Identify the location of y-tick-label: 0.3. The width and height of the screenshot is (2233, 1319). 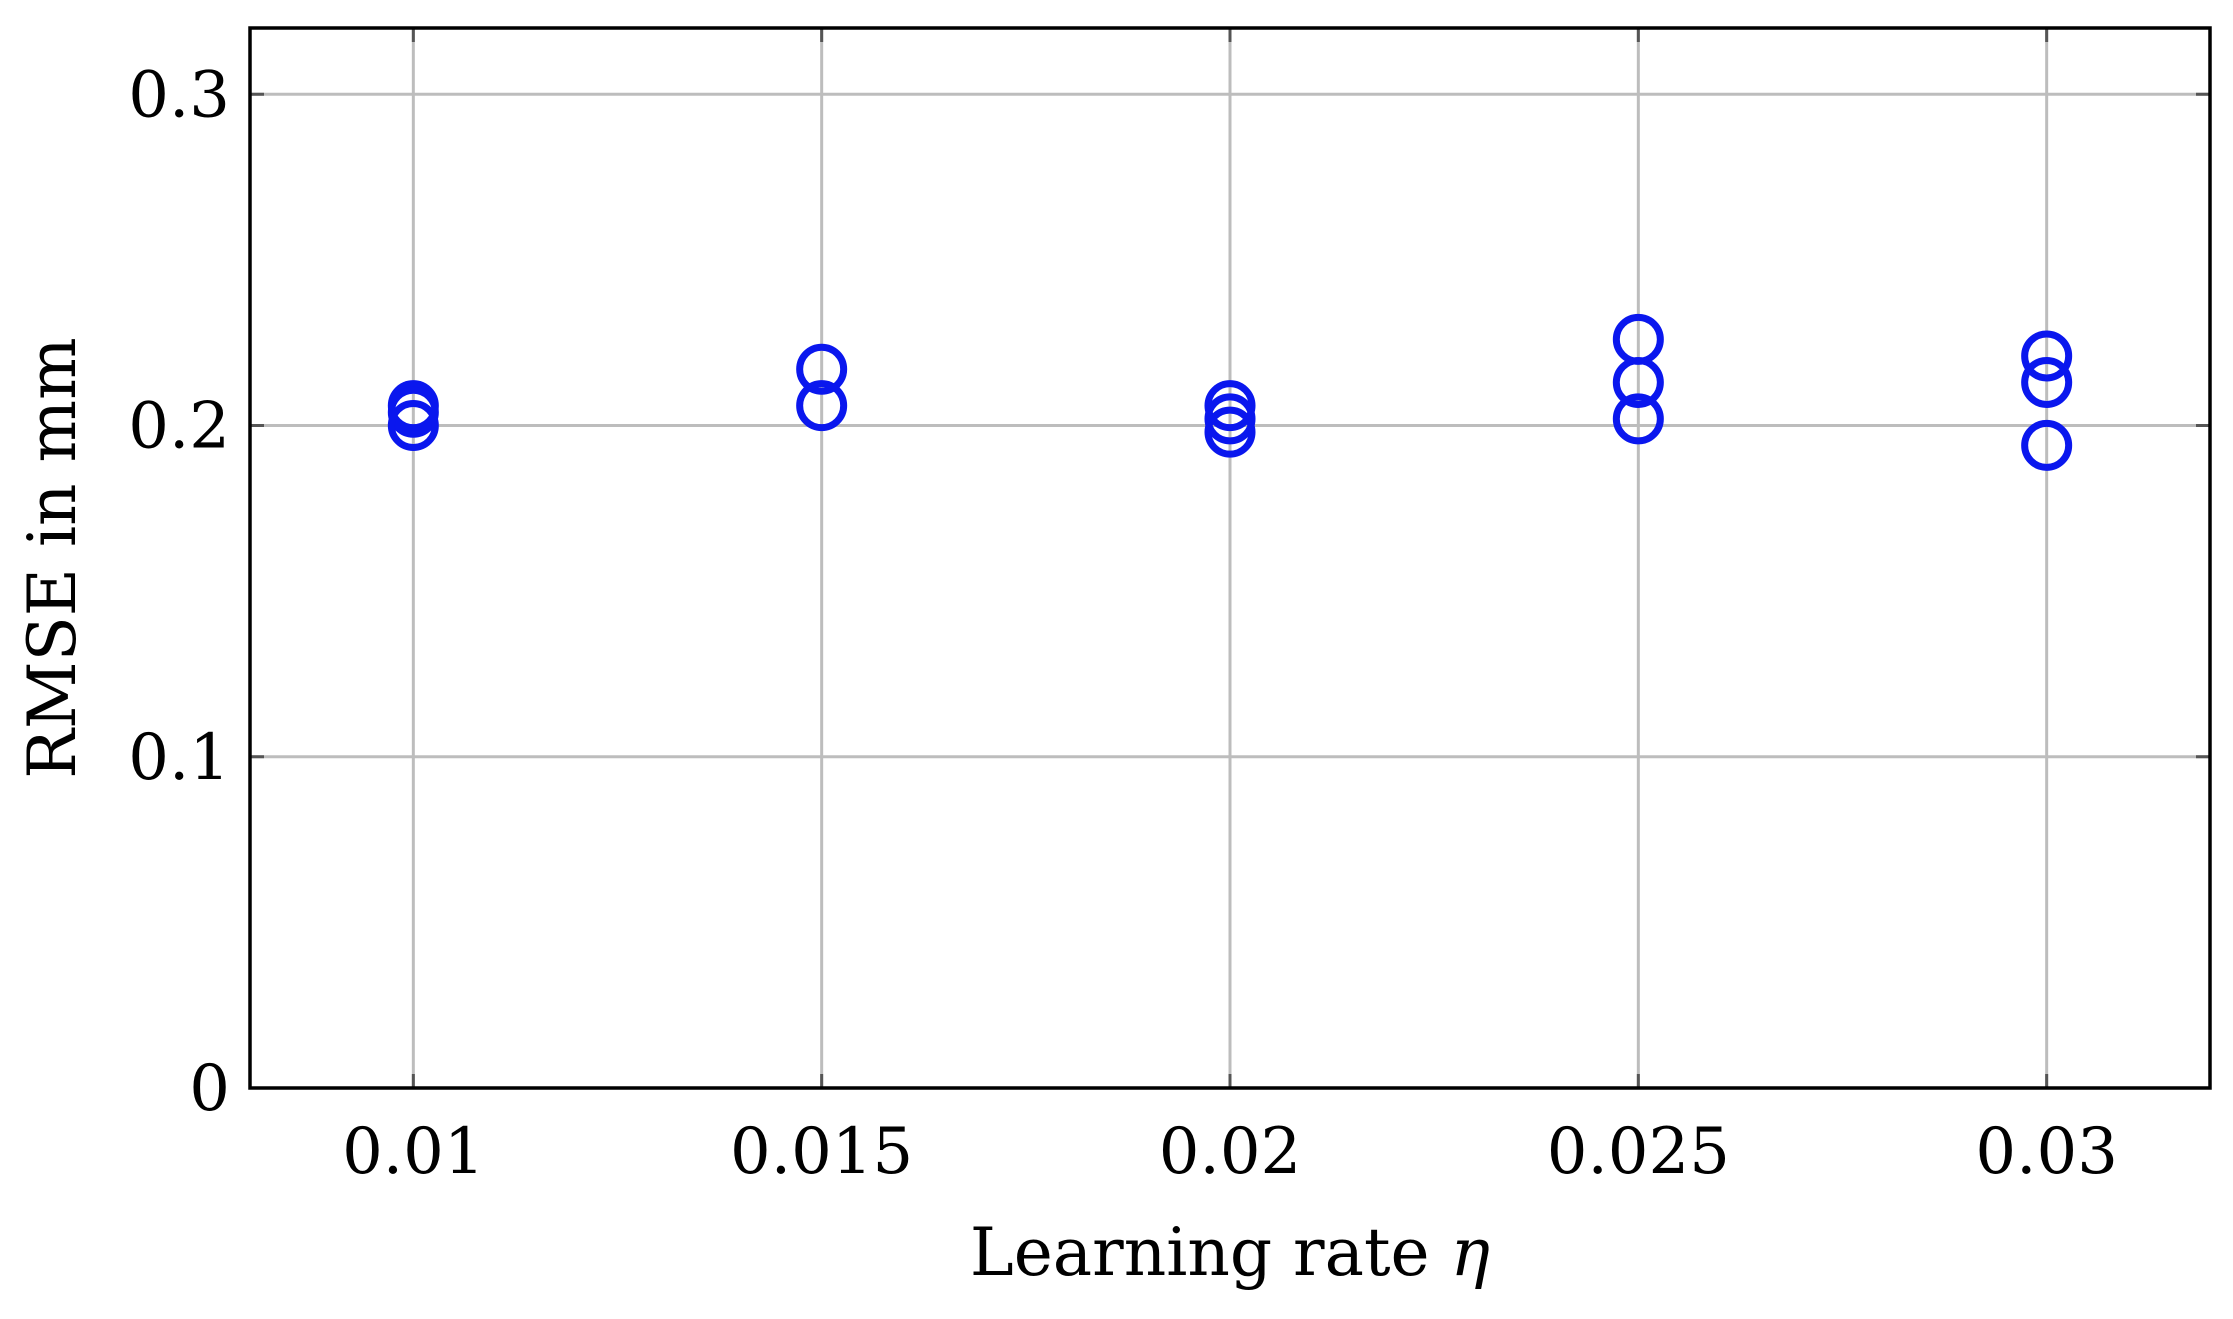
(179, 95).